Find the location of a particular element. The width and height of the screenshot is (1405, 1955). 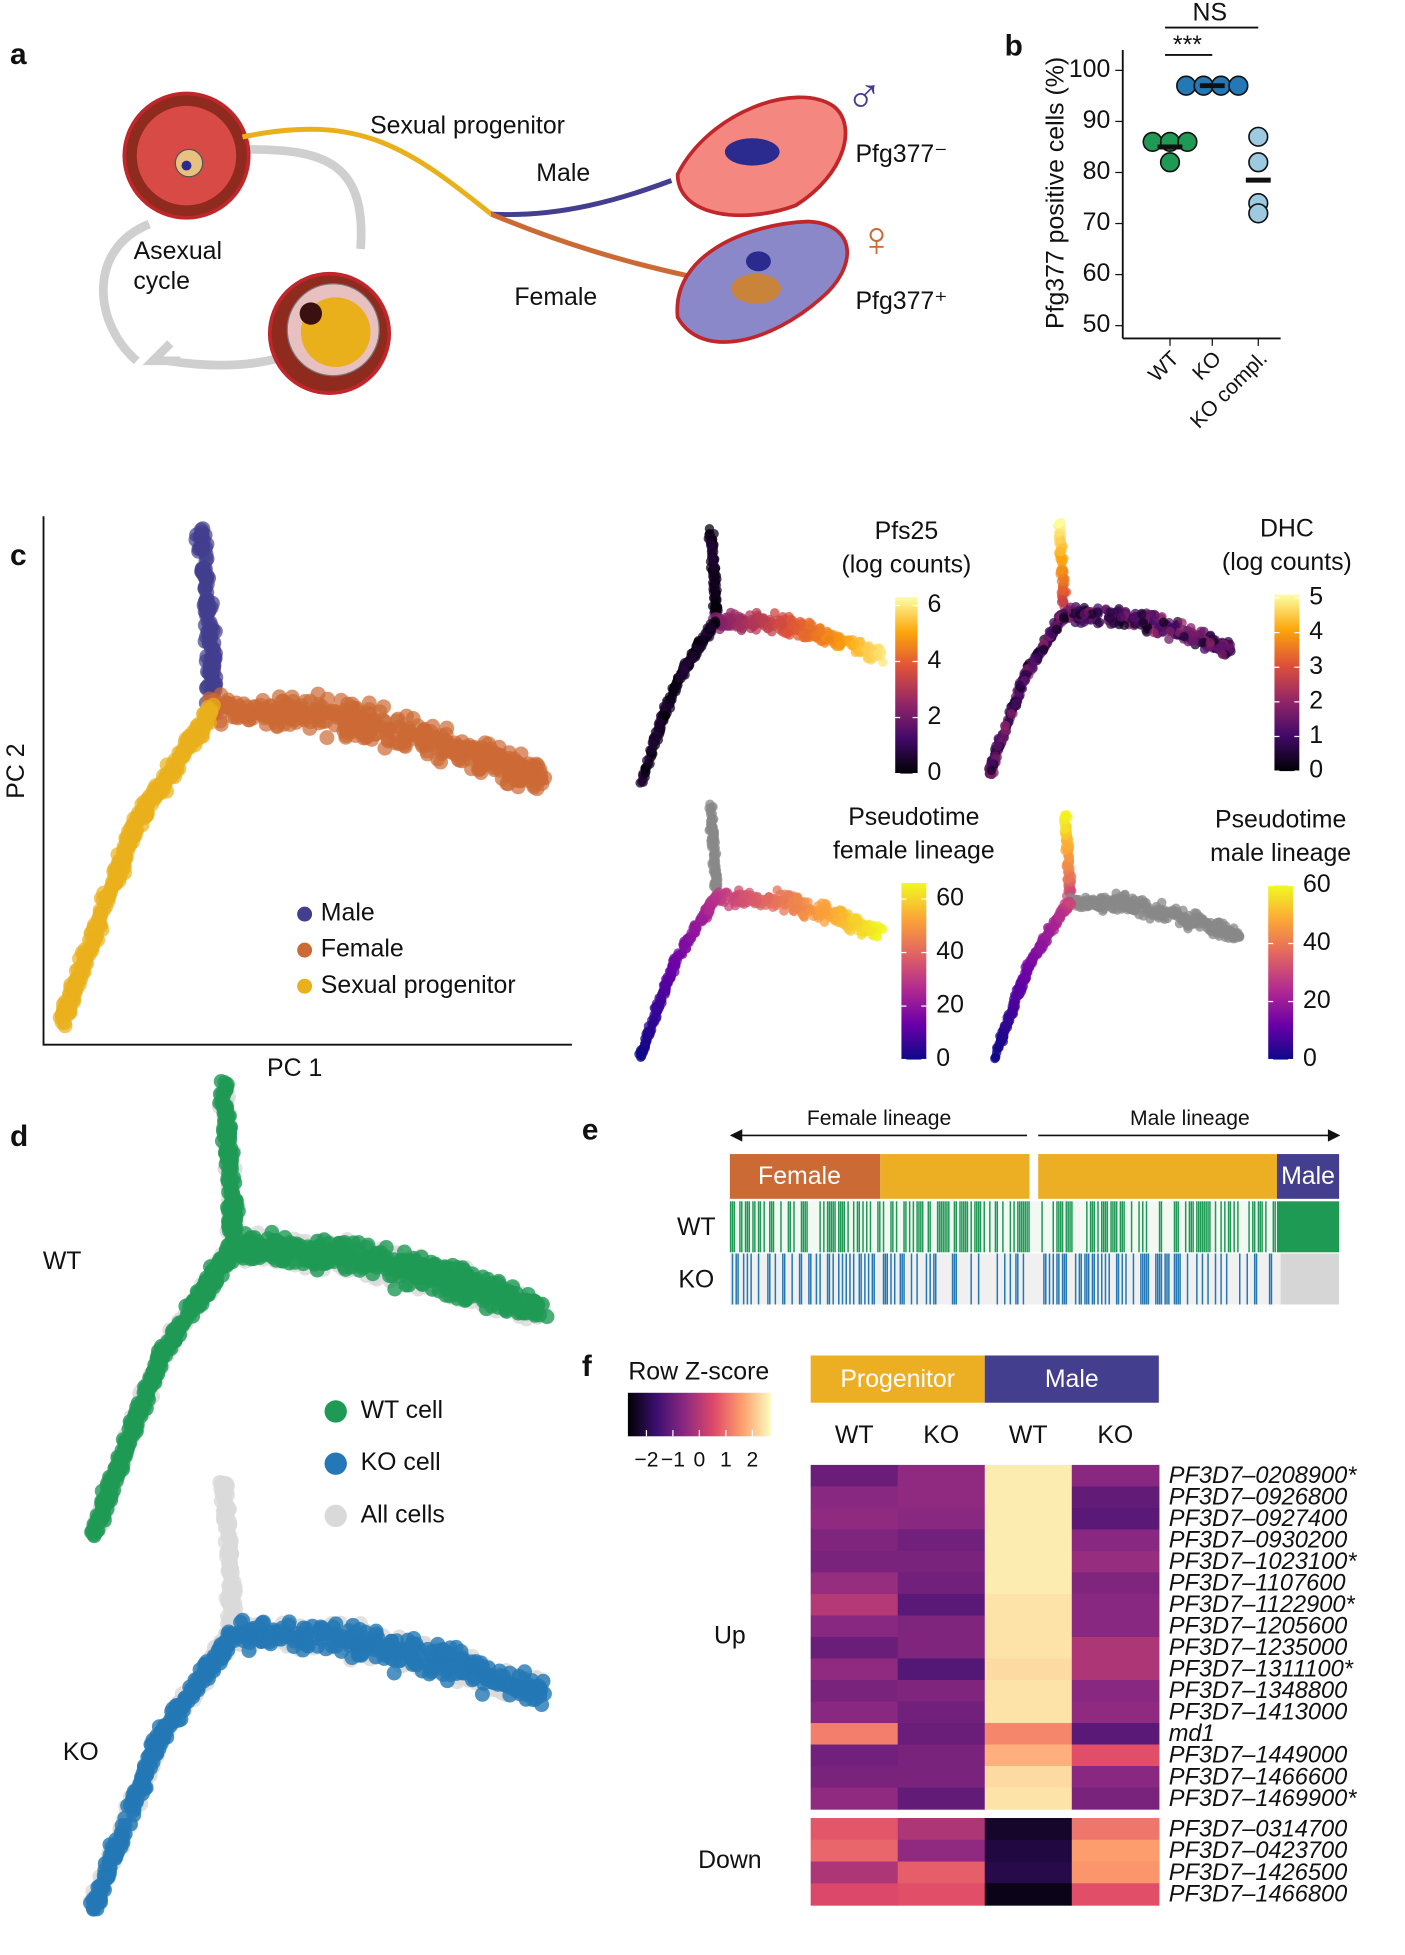

panel-label: d is located at coordinates (19, 1136).